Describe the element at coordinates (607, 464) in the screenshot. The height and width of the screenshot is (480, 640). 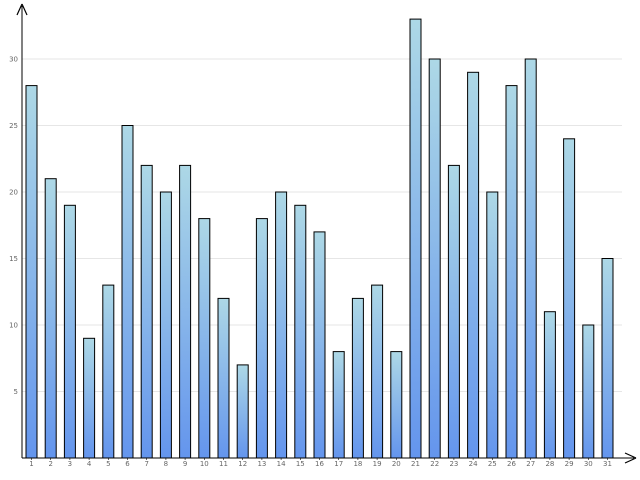
I see `x-tick-label: 31` at that location.